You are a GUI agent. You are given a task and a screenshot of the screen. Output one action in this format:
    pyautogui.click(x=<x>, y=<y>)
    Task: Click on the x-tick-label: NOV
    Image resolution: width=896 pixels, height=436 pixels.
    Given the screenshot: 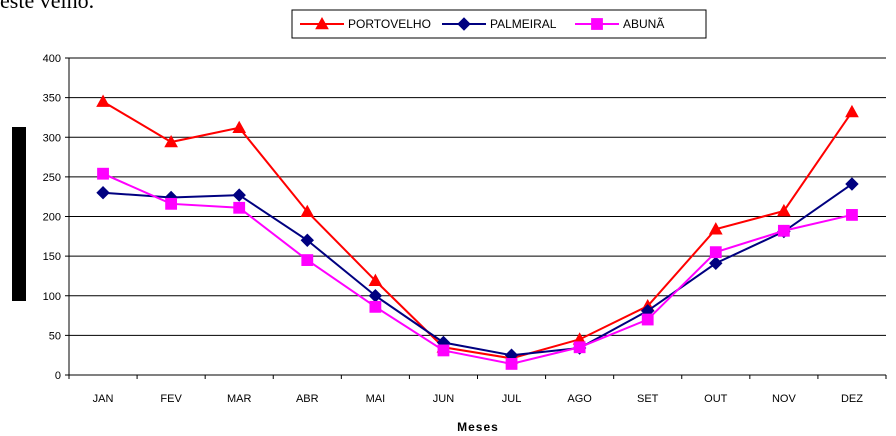 What is the action you would take?
    pyautogui.click(x=784, y=399)
    